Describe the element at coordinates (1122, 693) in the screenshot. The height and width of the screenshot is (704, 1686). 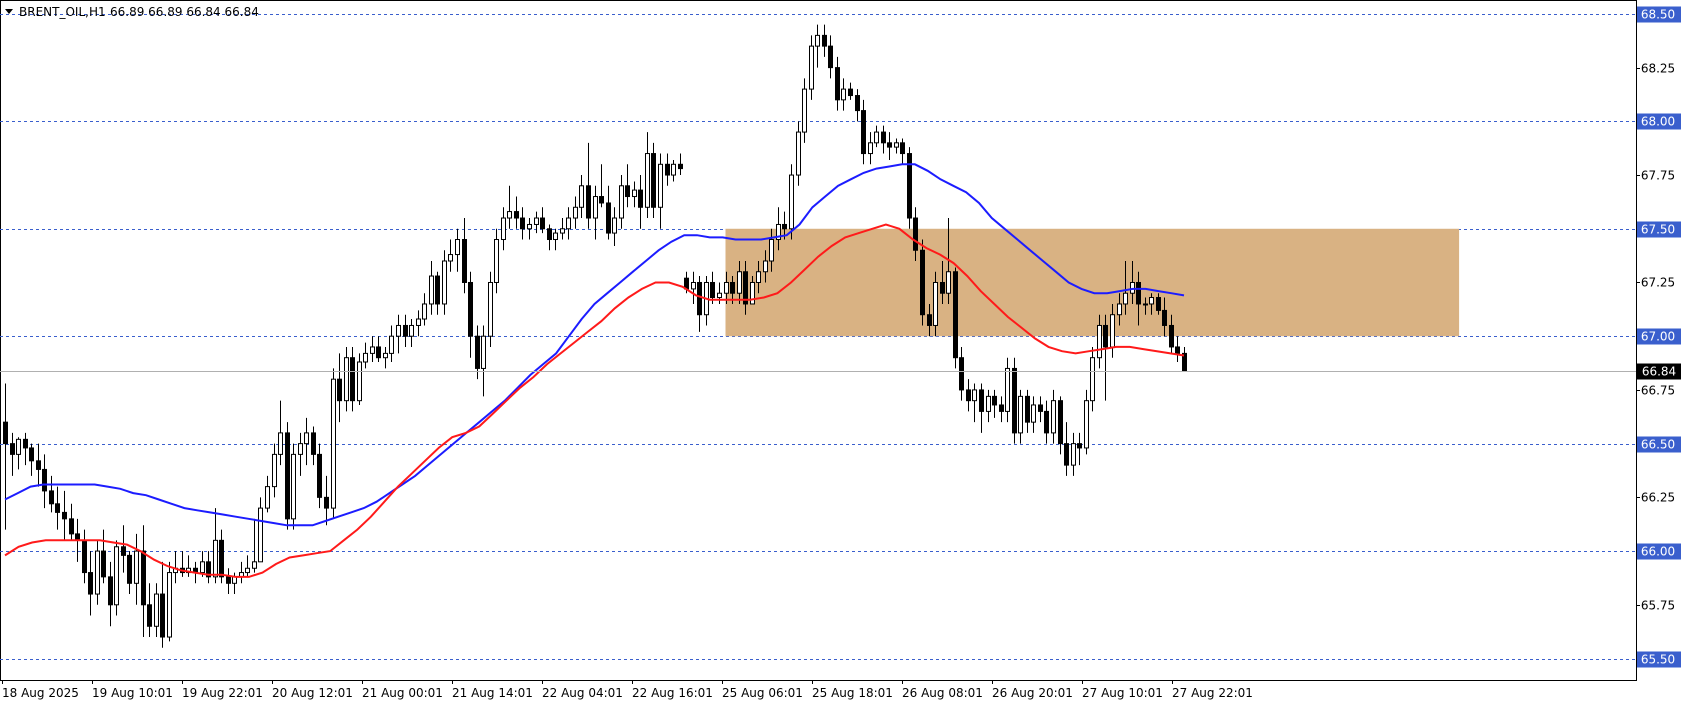
I see `x-tick-label: 27 Aug 10:01` at that location.